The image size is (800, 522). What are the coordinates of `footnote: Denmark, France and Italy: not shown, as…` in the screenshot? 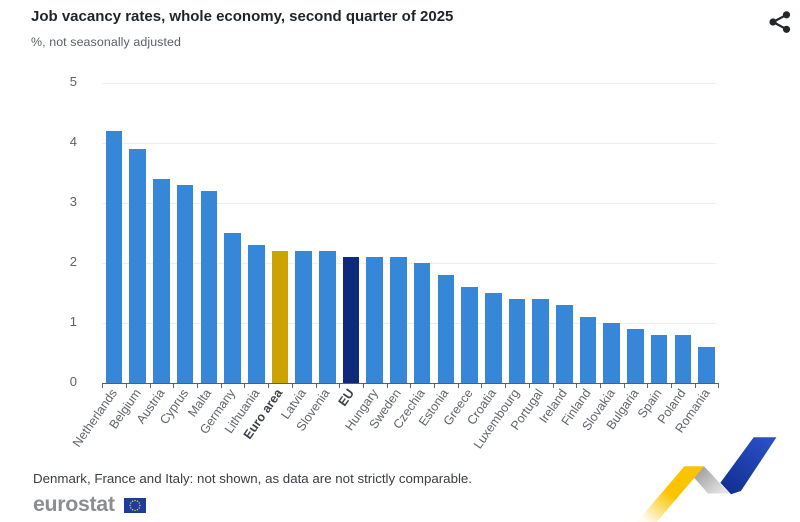 It's located at (253, 478).